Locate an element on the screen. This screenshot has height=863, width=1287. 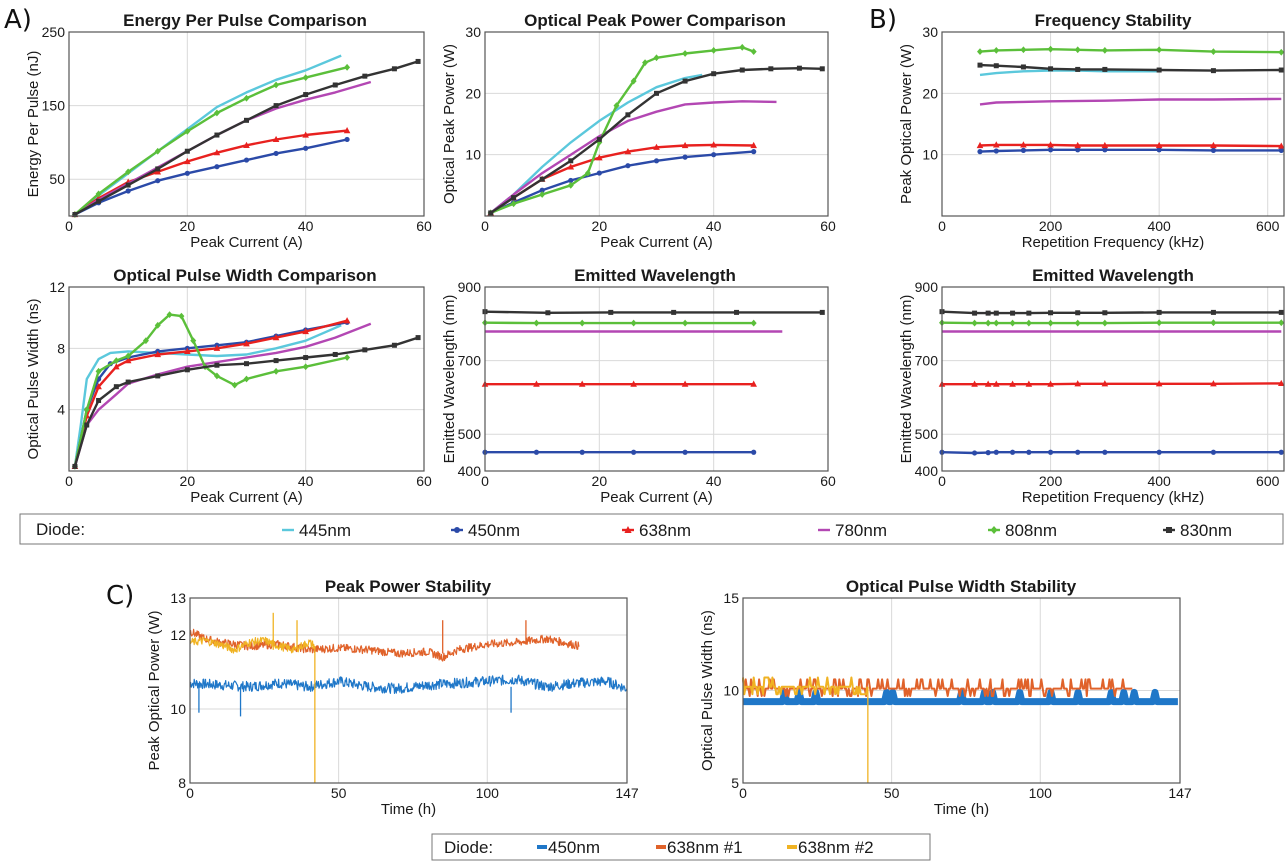
series-830nm is located at coordinates (246, 402).